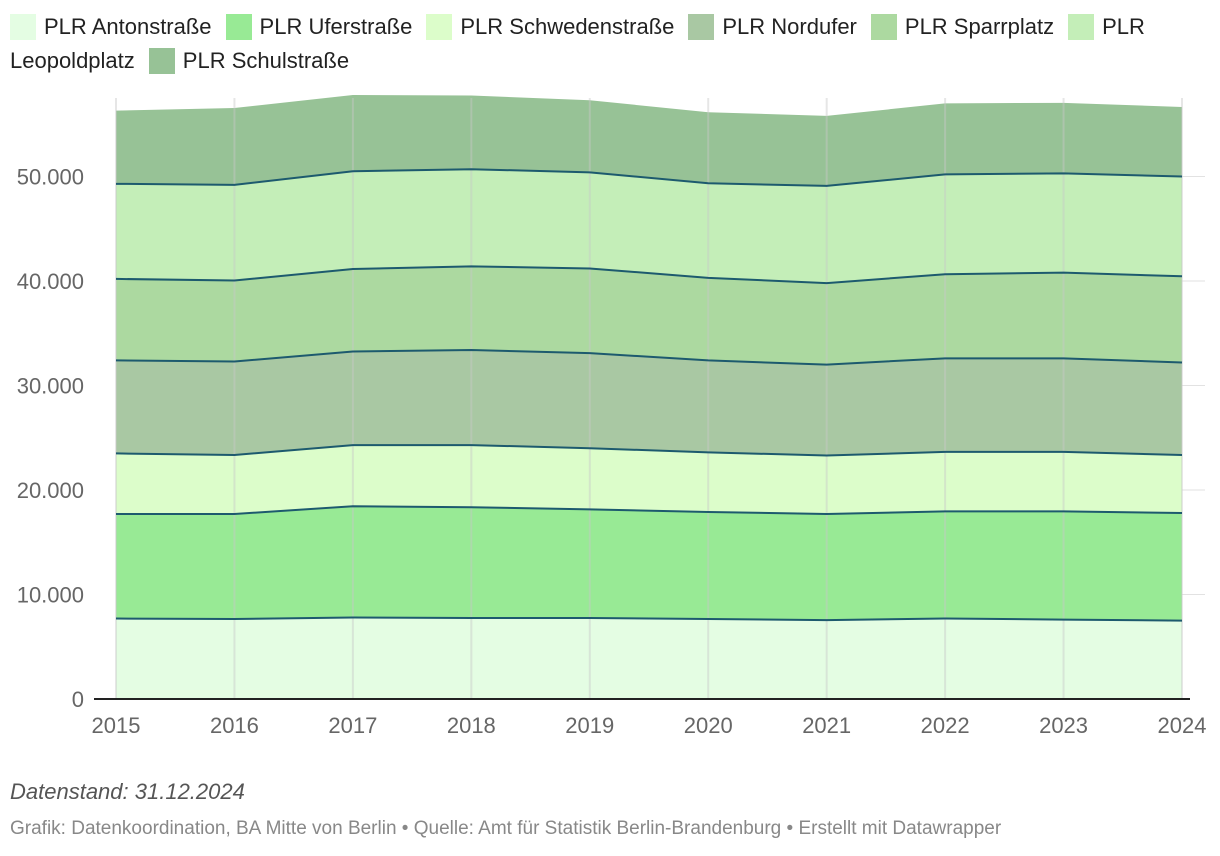 This screenshot has width=1220, height=856. Describe the element at coordinates (50, 177) in the screenshot. I see `y-tick-label: 50.000` at that location.